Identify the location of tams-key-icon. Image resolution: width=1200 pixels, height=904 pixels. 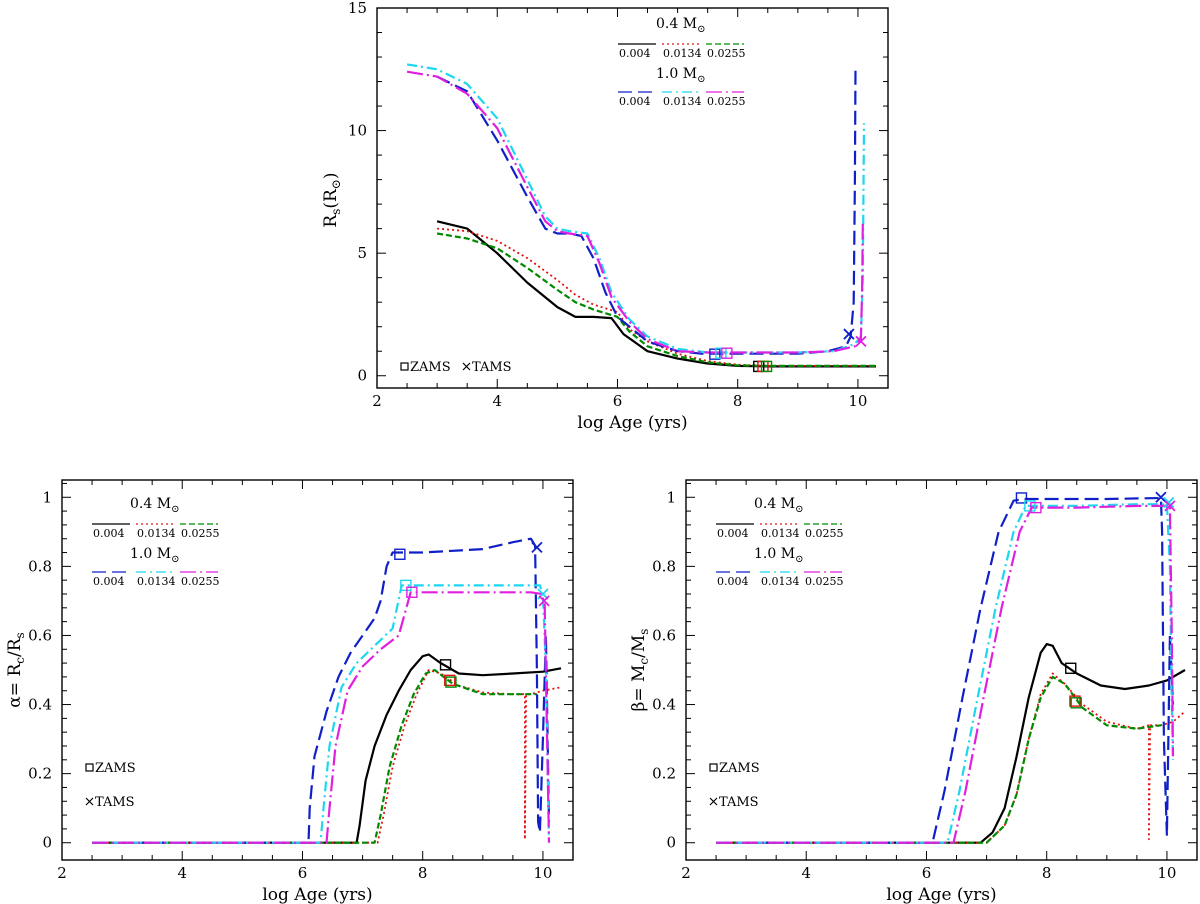
(89, 801).